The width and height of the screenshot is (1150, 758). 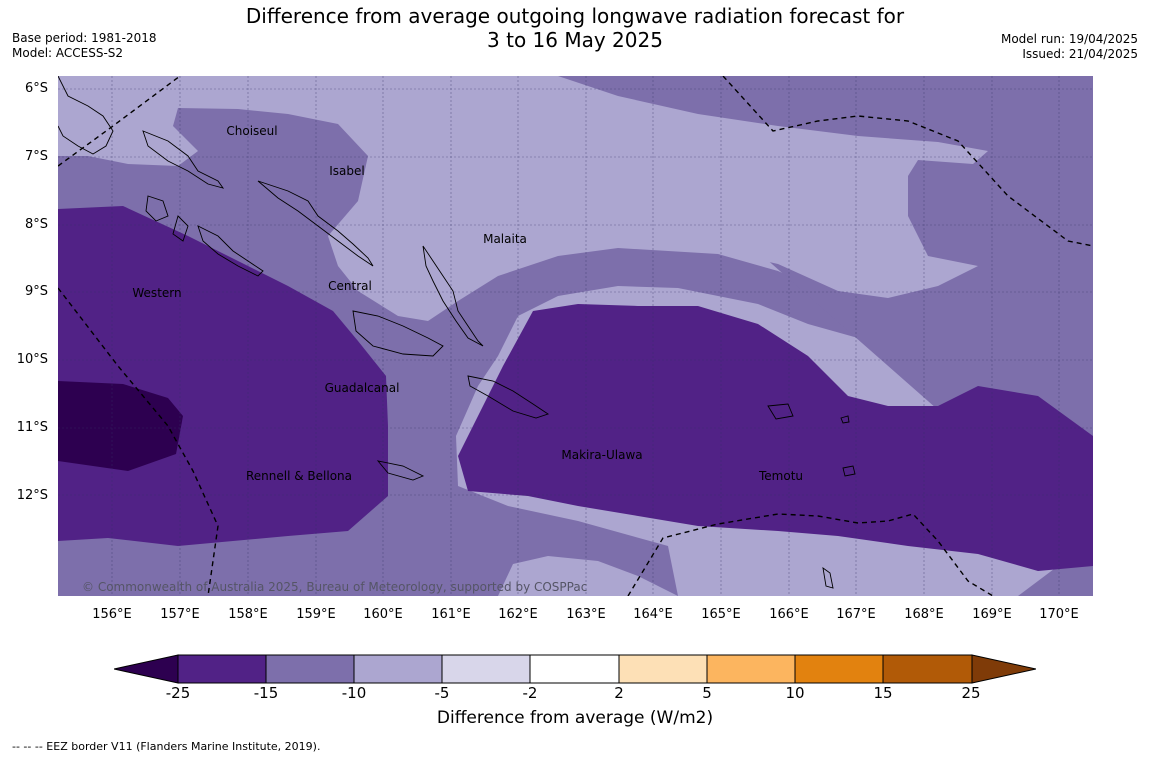 What do you see at coordinates (451, 614) in the screenshot?
I see `lon-label: 161°E` at bounding box center [451, 614].